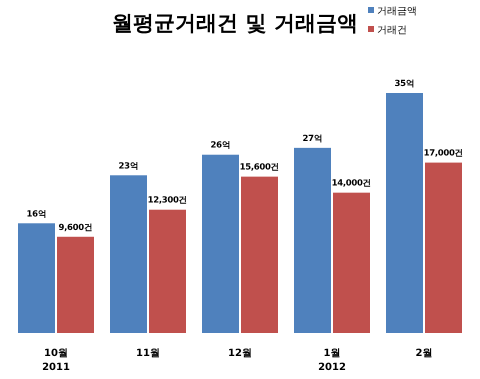 This screenshot has height=379, width=480. Describe the element at coordinates (235, 23) in the screenshot. I see `chart-title: 월평균거래건 및 거래금액` at that location.